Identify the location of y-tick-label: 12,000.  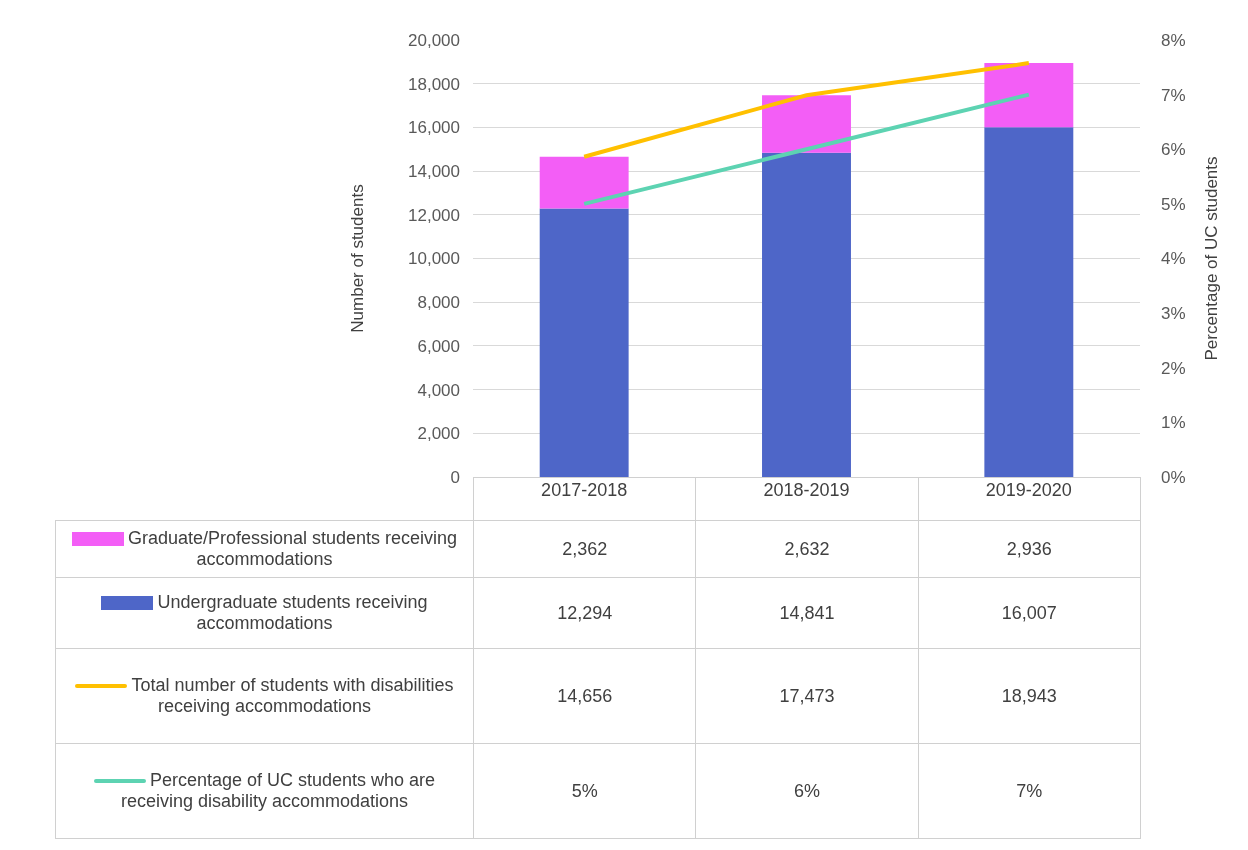
(434, 215).